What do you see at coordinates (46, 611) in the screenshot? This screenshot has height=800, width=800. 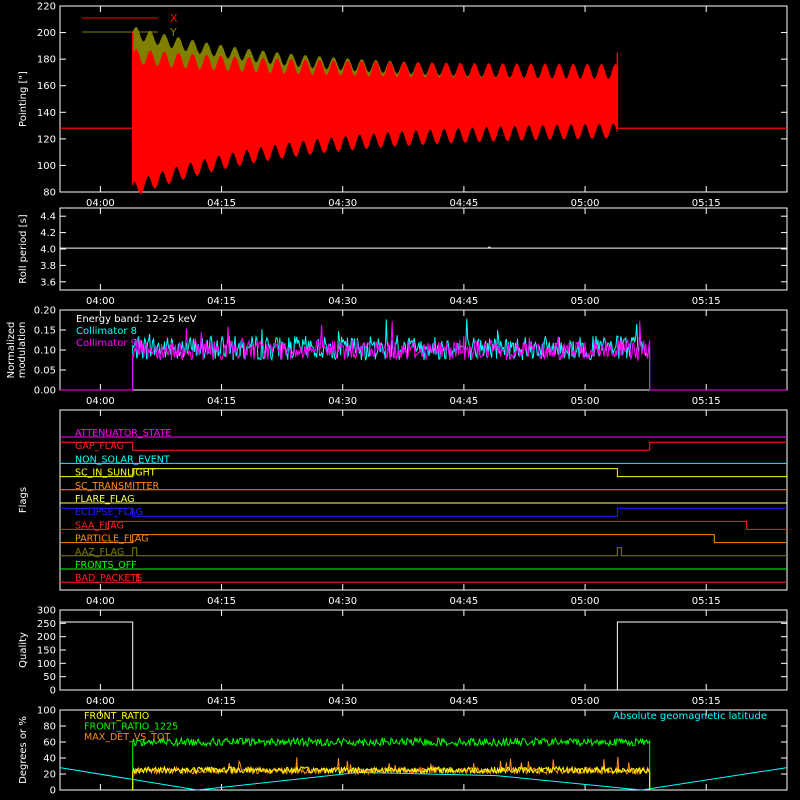 I see `quality-ytick-label: 300` at bounding box center [46, 611].